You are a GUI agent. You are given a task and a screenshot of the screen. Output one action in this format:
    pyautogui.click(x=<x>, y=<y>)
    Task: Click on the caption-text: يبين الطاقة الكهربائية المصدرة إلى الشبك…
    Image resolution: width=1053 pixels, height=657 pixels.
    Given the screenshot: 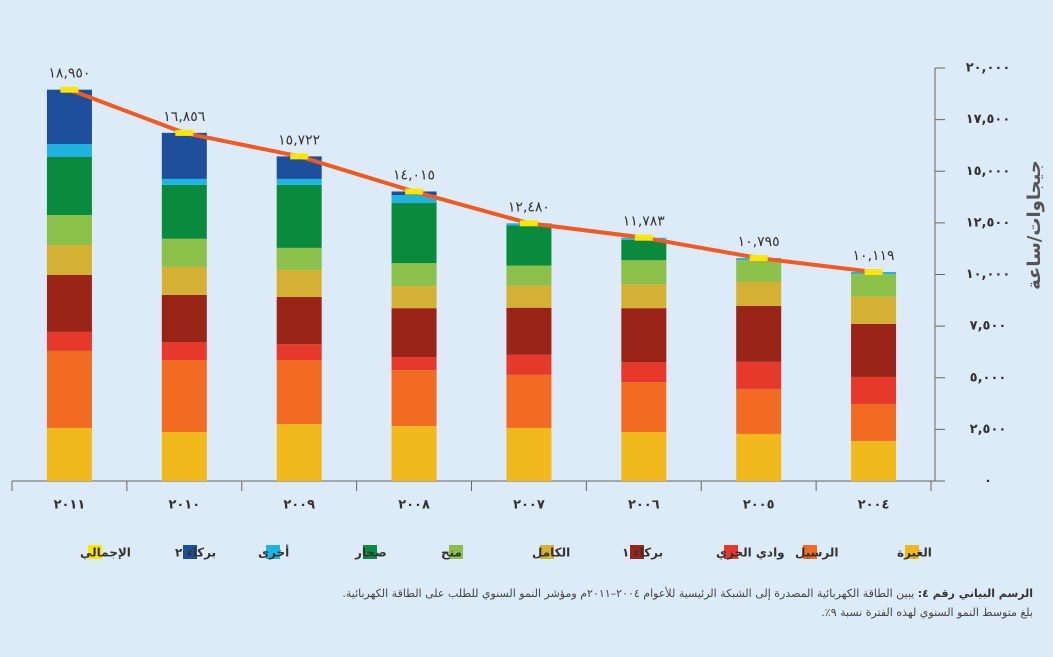 What is the action you would take?
    pyautogui.click(x=628, y=593)
    